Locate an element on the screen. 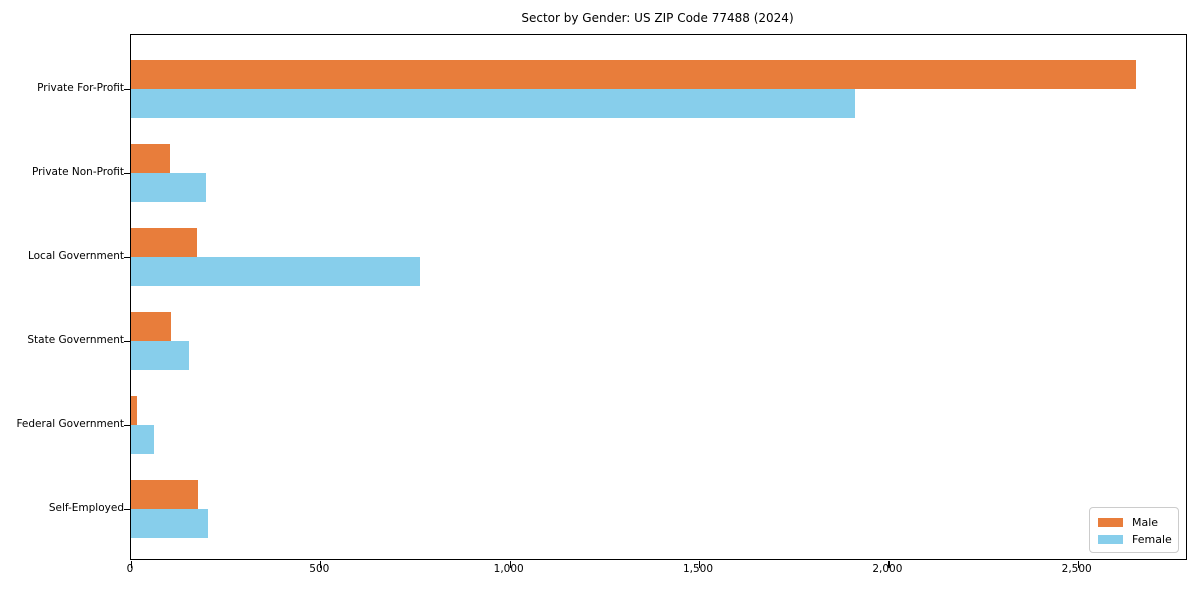 The image size is (1200, 600). x-tick-label: 1,000 is located at coordinates (508, 569).